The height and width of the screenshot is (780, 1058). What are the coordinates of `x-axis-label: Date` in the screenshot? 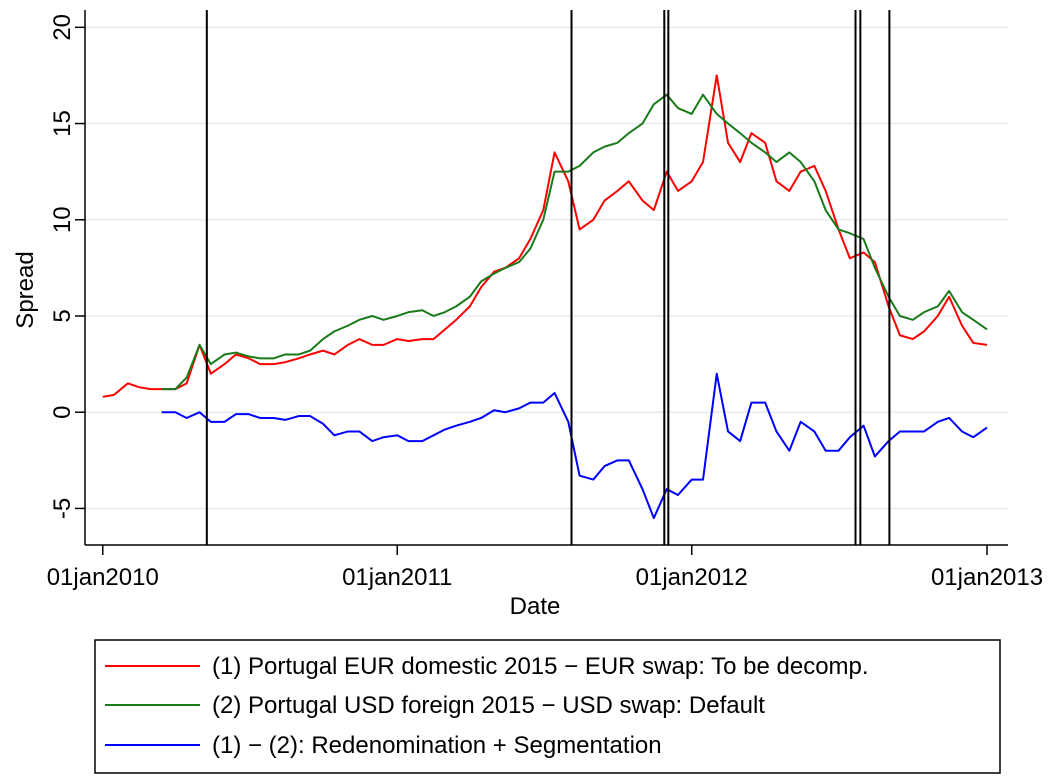 It's located at (535, 606).